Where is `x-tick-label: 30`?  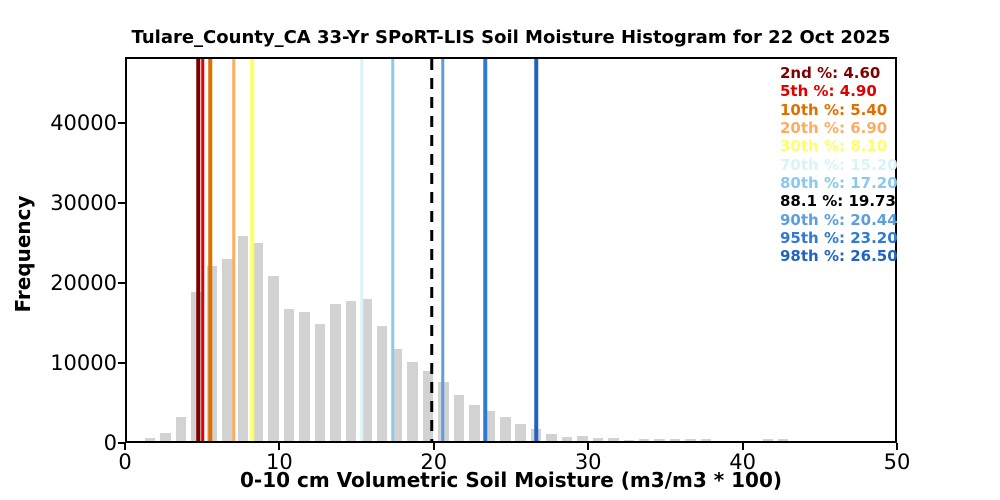 x-tick-label: 30 is located at coordinates (588, 462).